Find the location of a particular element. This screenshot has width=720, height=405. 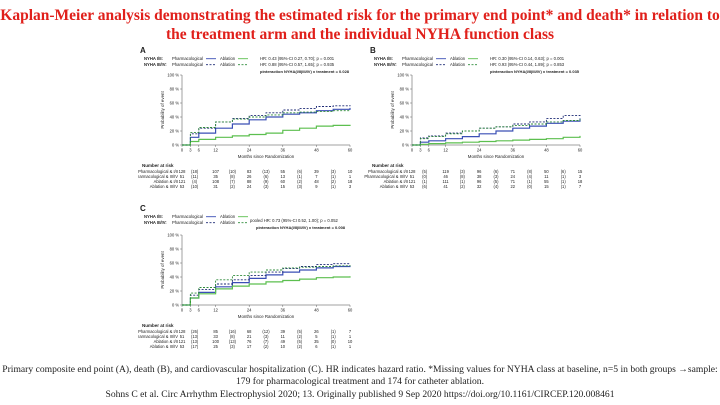

at-risk-value: 128 is located at coordinates (183, 331).